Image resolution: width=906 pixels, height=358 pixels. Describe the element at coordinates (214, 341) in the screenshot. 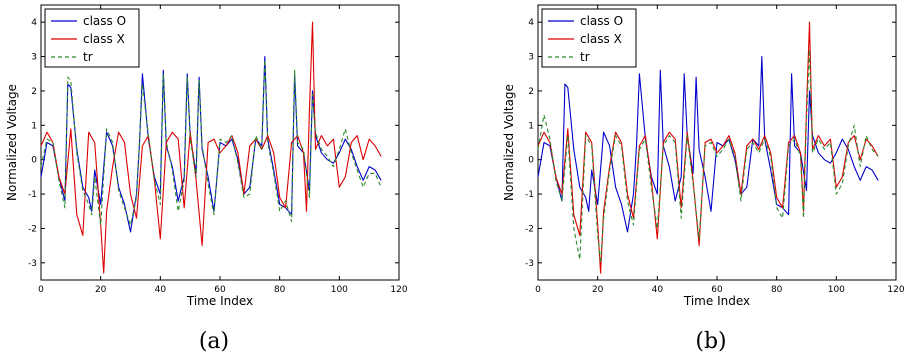

I see `panel-caption: (a)` at that location.